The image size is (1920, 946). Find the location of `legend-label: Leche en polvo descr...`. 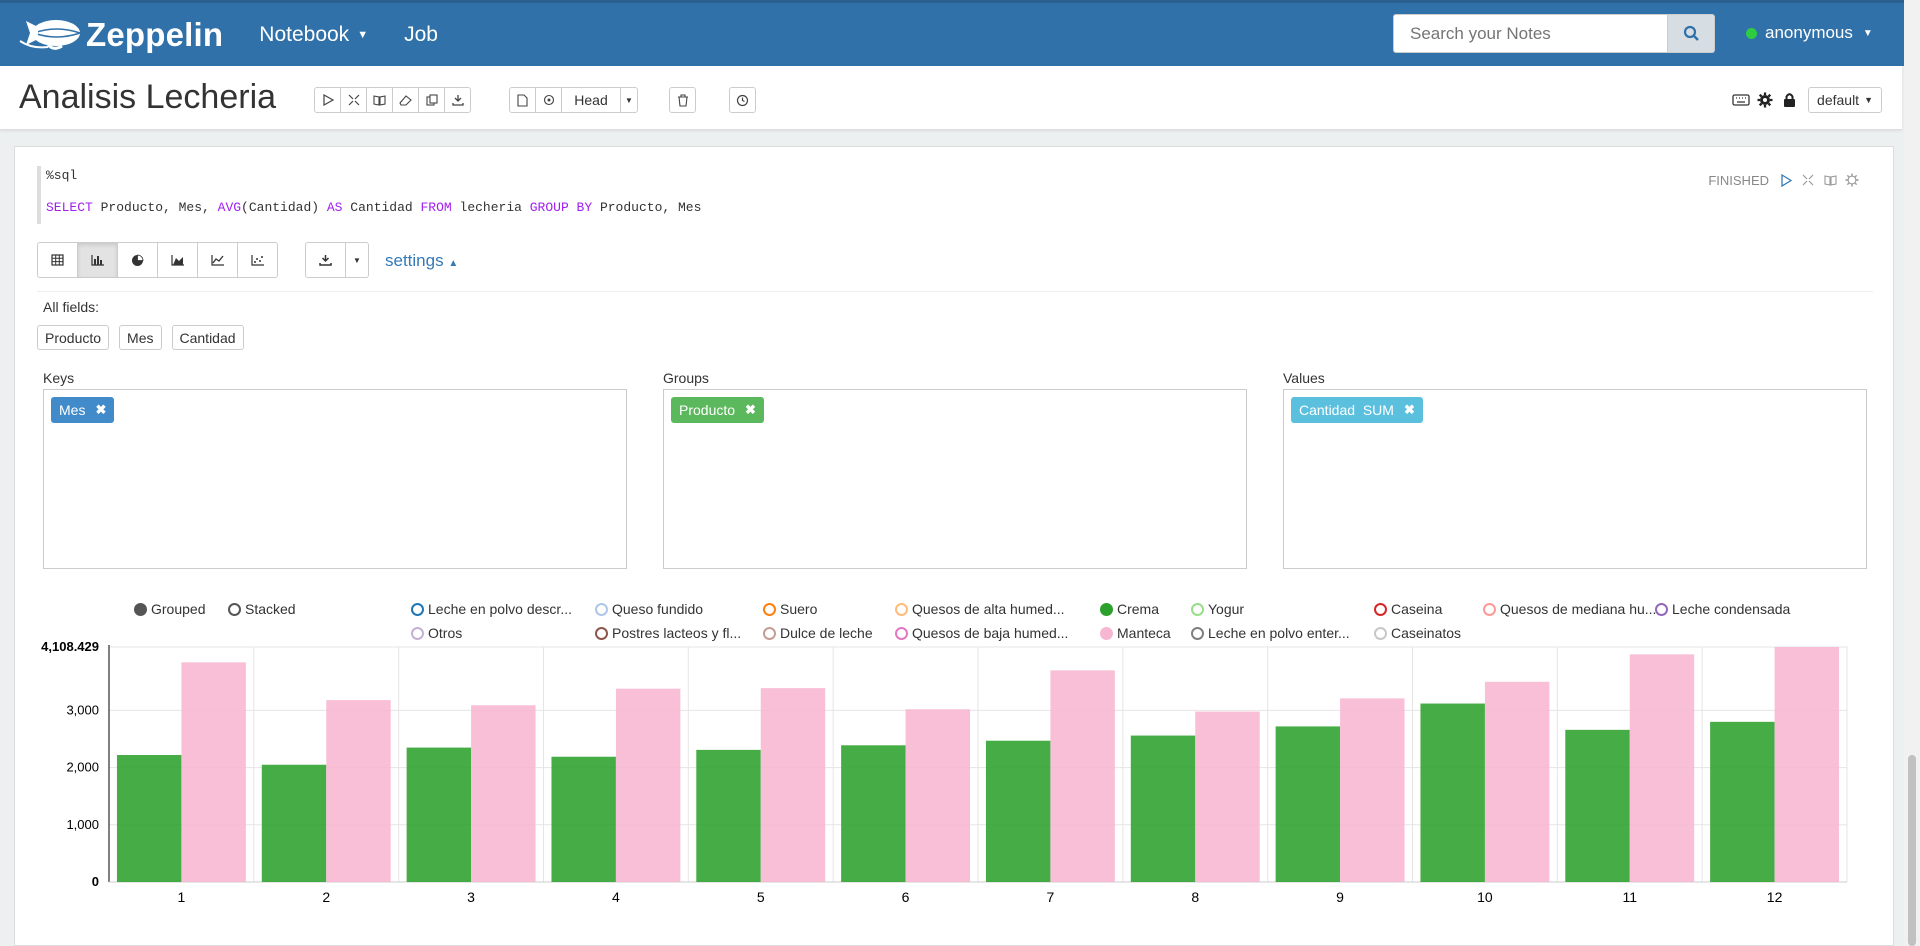

legend-label: Leche en polvo descr... is located at coordinates (500, 609).